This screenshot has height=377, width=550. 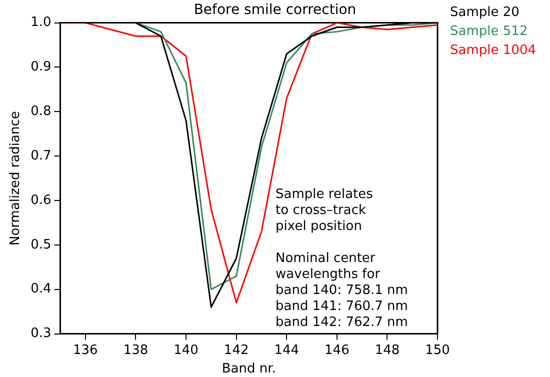 What do you see at coordinates (41, 200) in the screenshot?
I see `y-tick-label: 0.6` at bounding box center [41, 200].